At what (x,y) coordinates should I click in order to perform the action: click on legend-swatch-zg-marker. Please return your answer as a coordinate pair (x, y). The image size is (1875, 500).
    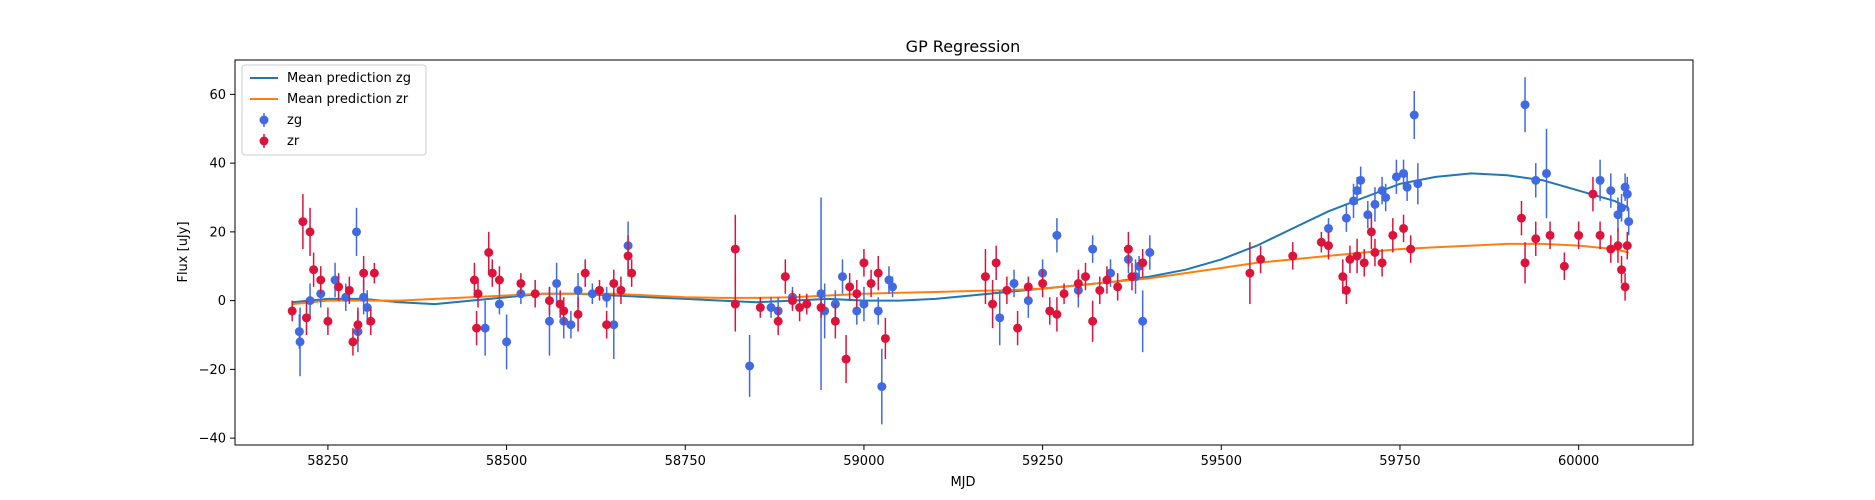
    Looking at the image, I should click on (264, 120).